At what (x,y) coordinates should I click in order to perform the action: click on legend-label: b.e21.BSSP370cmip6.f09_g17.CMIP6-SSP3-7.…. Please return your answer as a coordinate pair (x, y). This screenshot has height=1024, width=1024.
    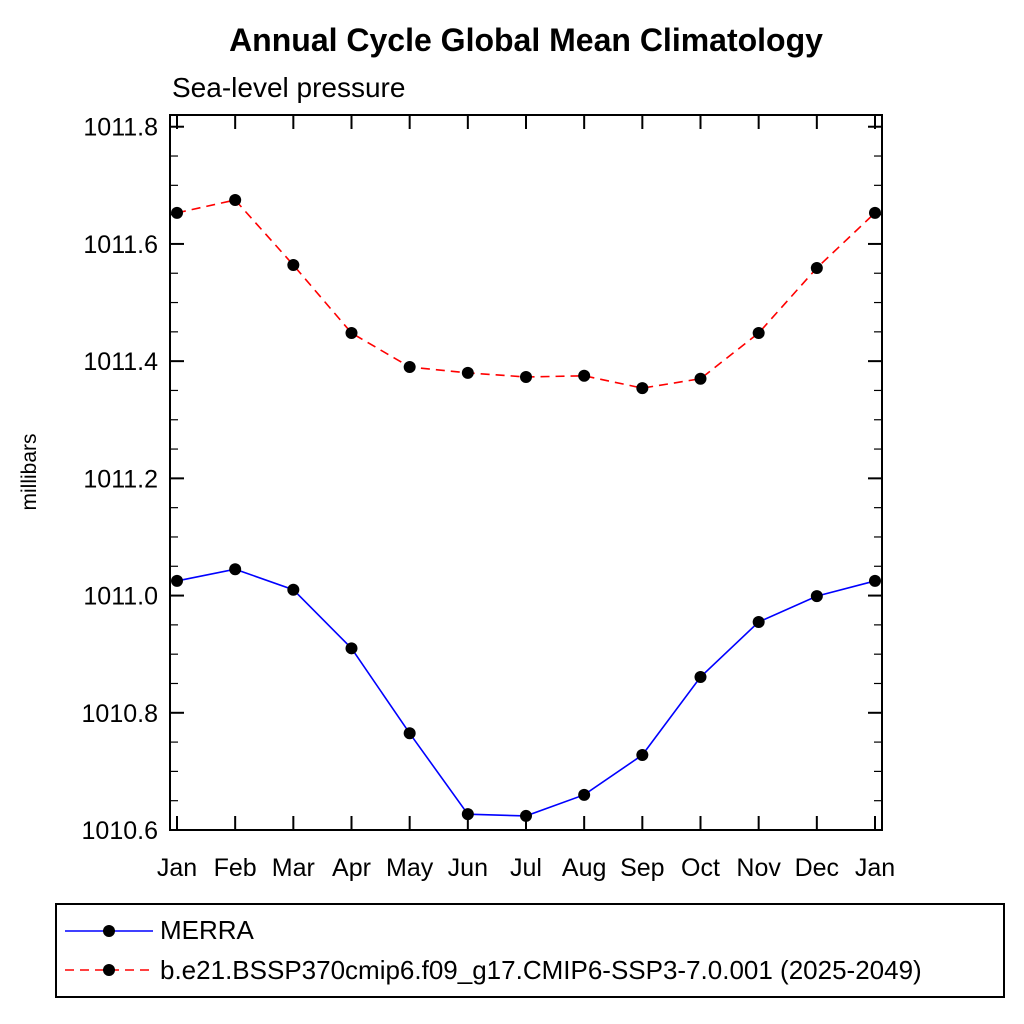
    Looking at the image, I should click on (541, 969).